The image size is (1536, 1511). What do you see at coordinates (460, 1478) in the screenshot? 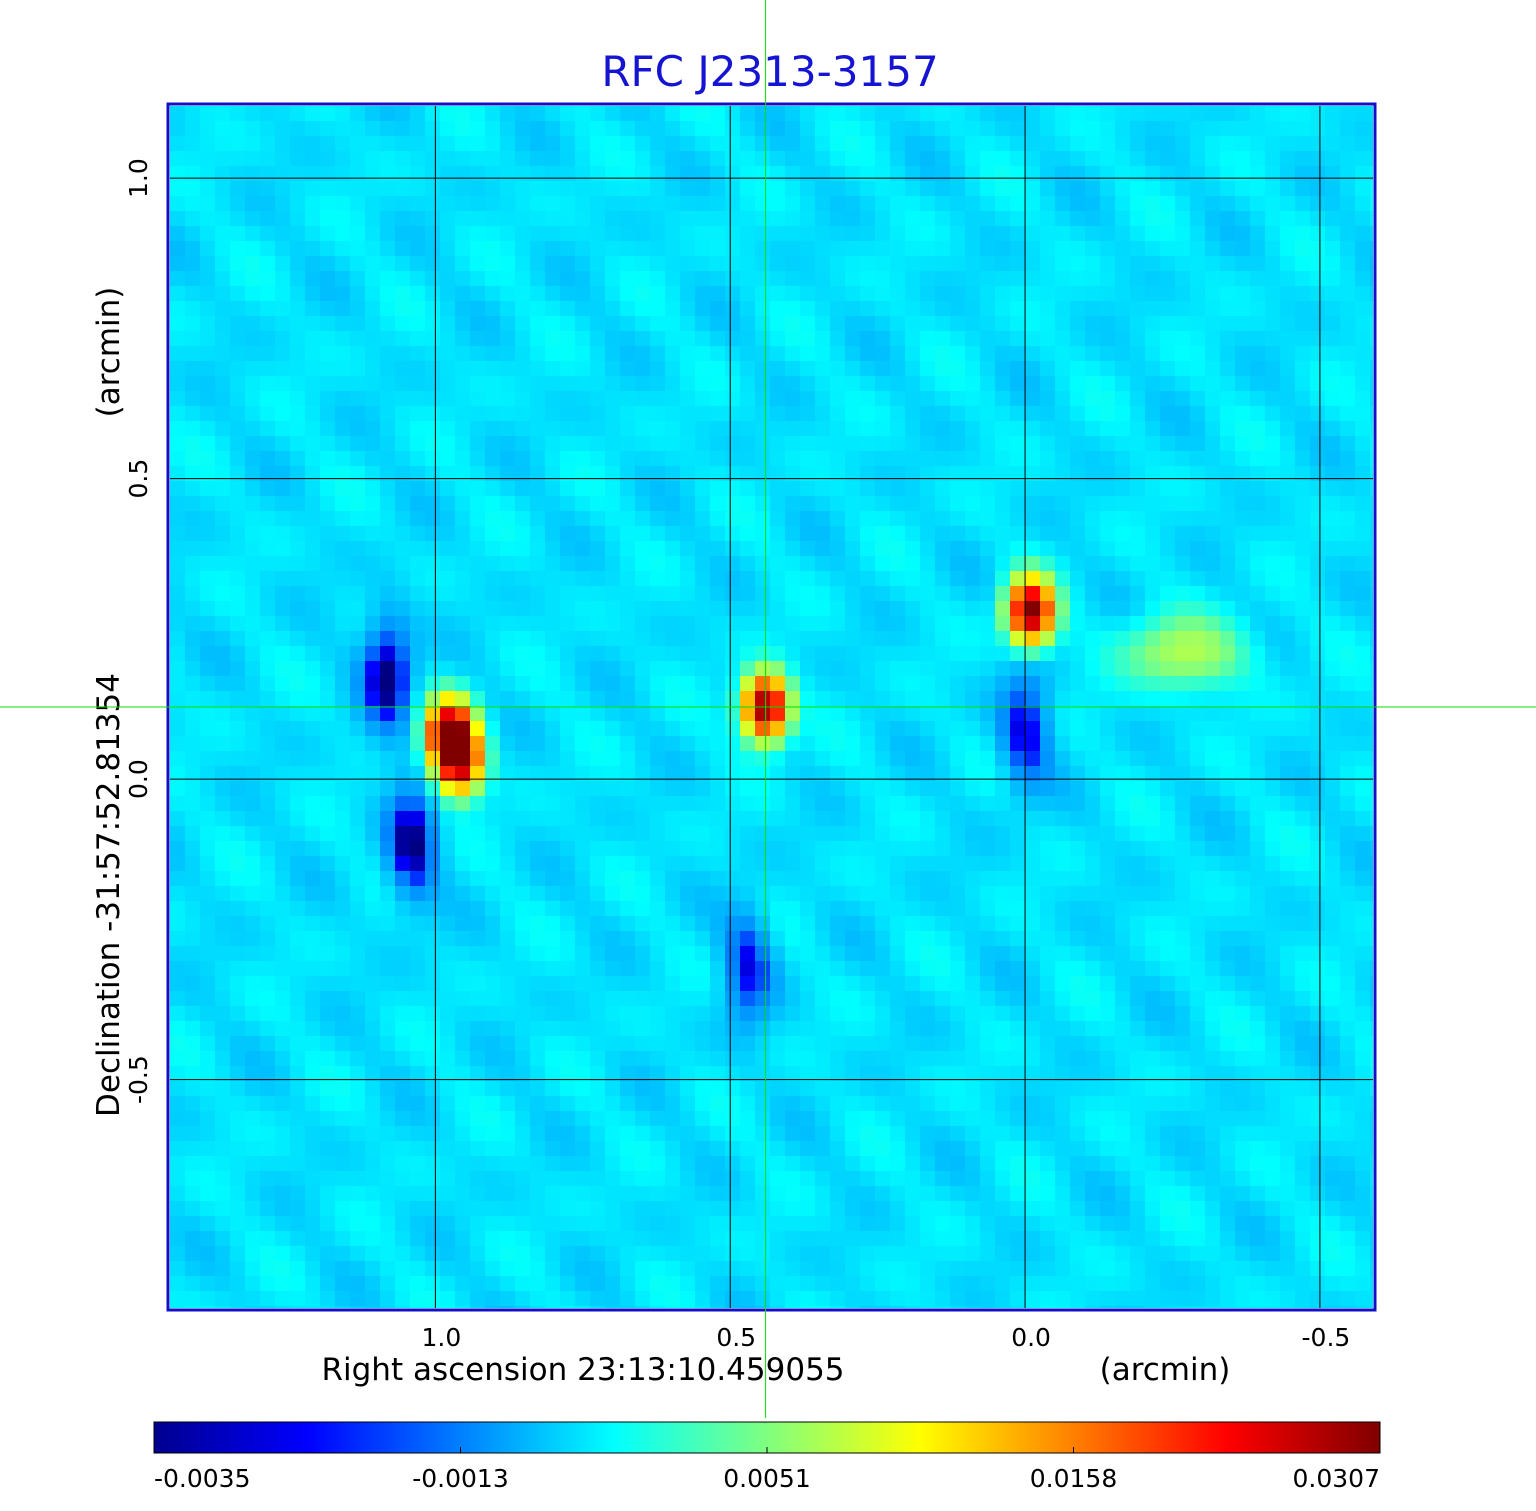
I see `colorbar-tick-label: -0.0013` at bounding box center [460, 1478].